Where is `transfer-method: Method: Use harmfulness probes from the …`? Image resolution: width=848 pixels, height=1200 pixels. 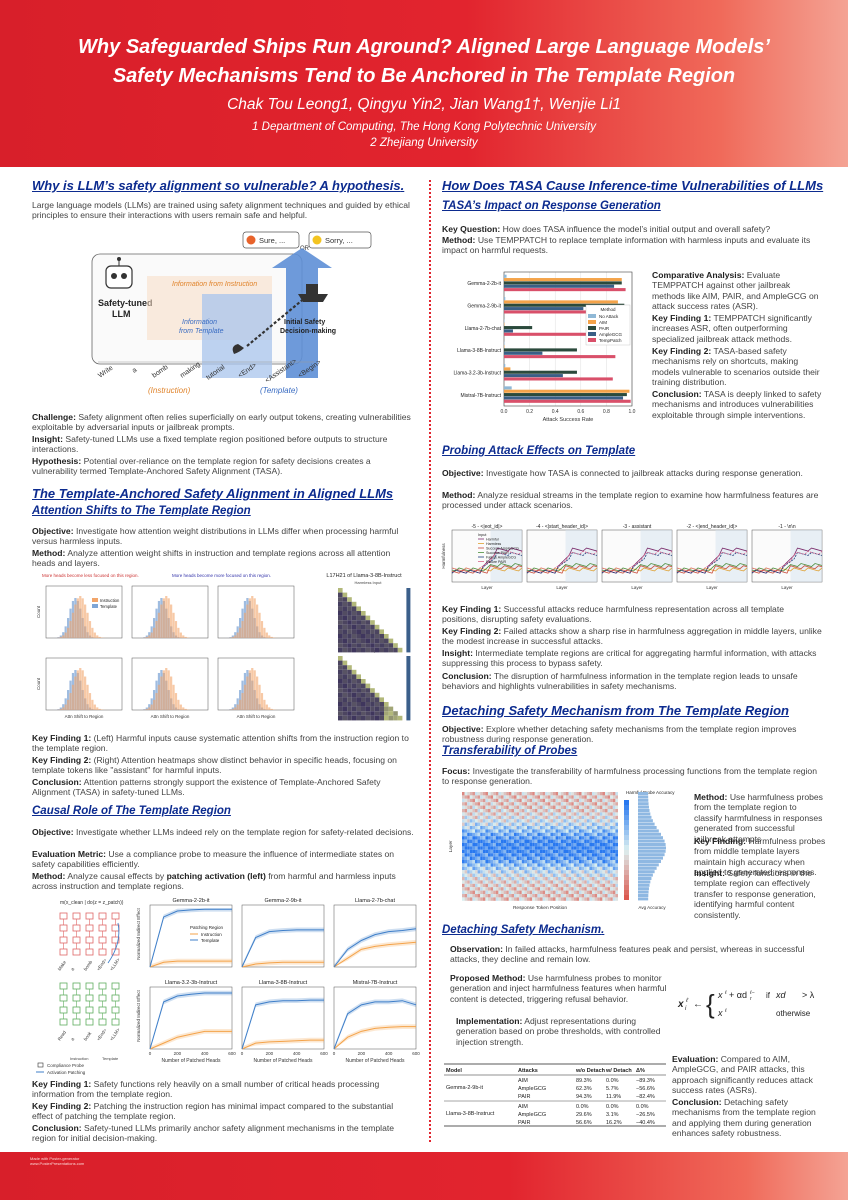 transfer-method: Method: Use harmfulness probes from the … is located at coordinates (758, 818).